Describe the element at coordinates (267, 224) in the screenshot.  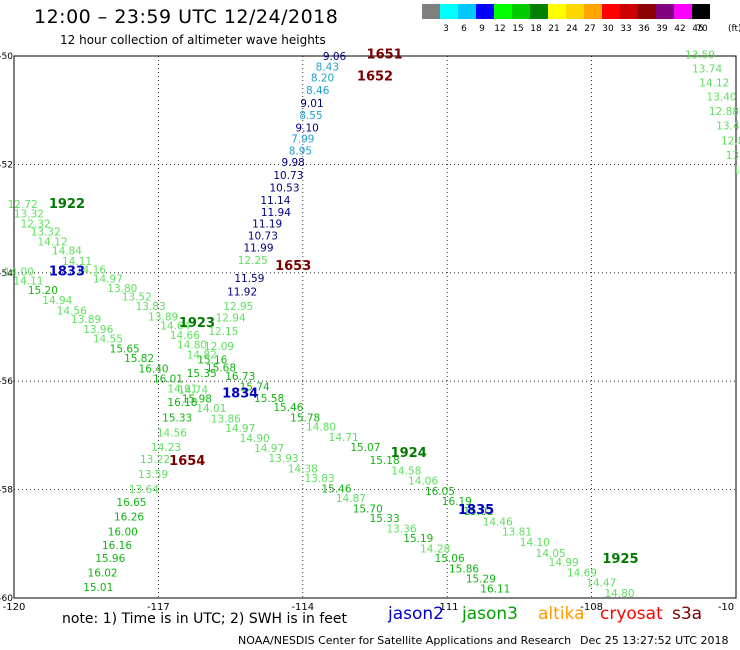
I see `swh-value: 11.19` at that location.